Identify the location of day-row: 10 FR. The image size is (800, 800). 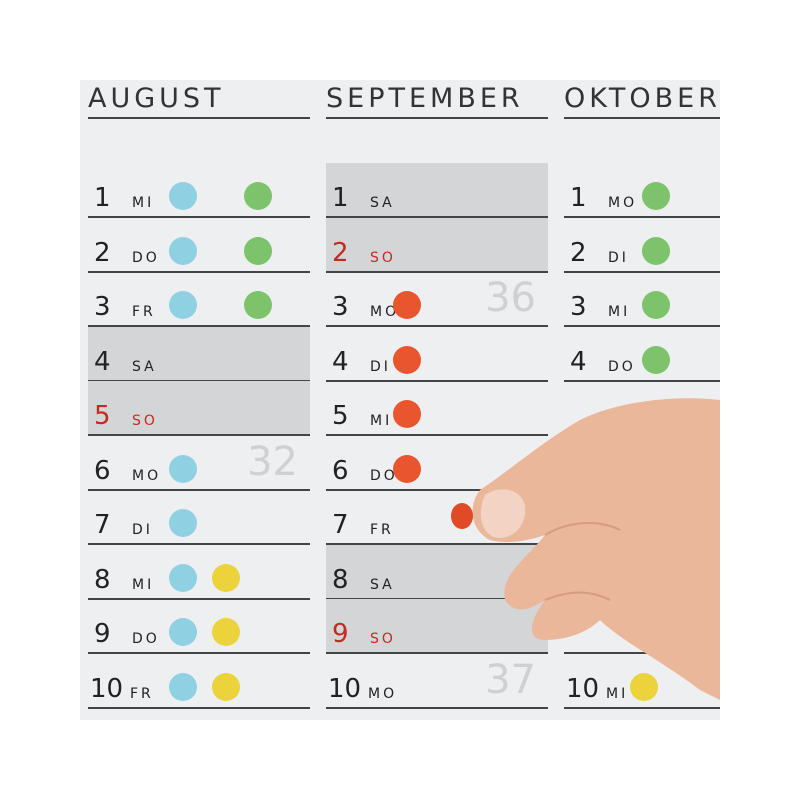
(199, 681).